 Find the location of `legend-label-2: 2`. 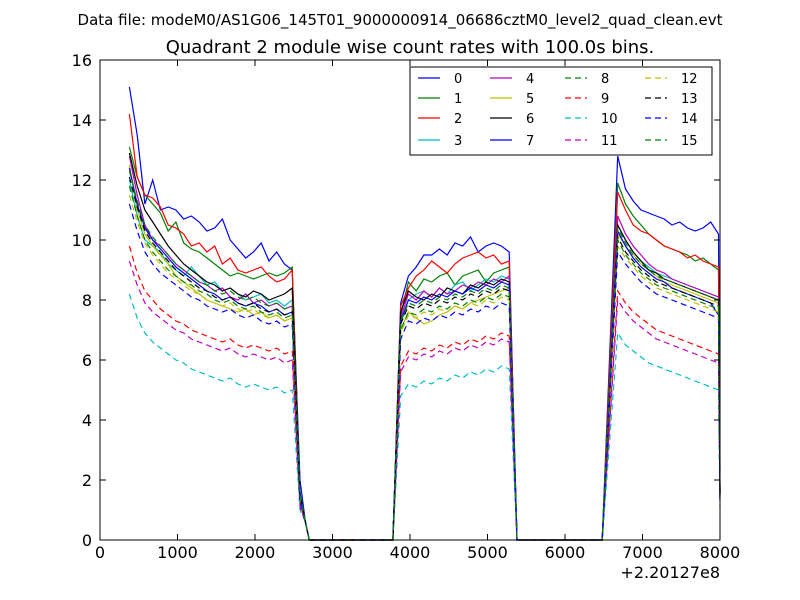

legend-label-2: 2 is located at coordinates (458, 119).